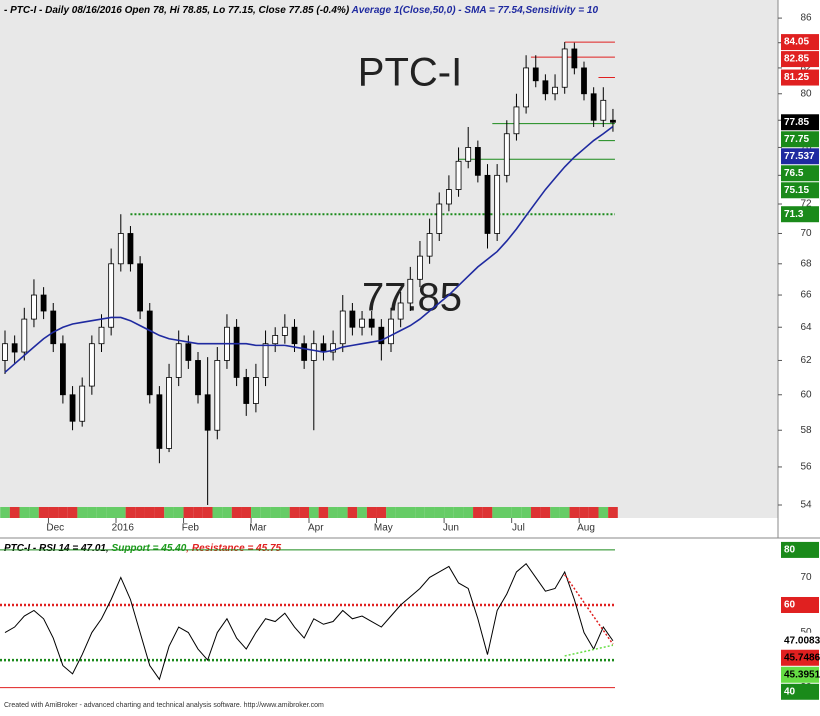  I want to click on x-tick-label: Jul, so click(518, 528).